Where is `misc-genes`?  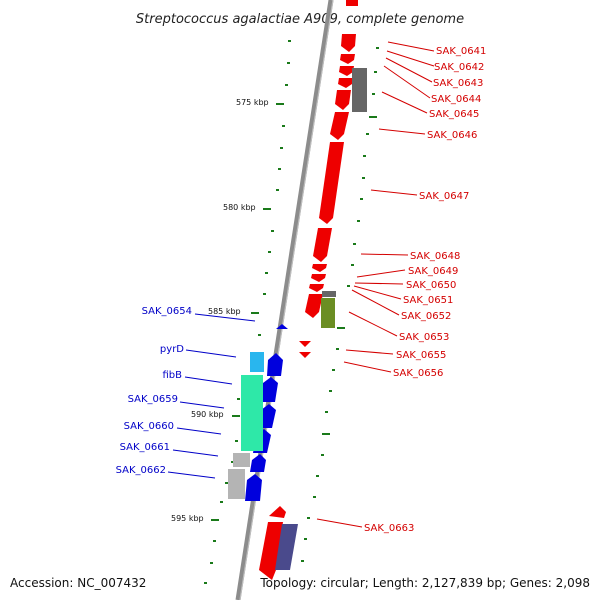 misc-genes is located at coordinates (321, 319).